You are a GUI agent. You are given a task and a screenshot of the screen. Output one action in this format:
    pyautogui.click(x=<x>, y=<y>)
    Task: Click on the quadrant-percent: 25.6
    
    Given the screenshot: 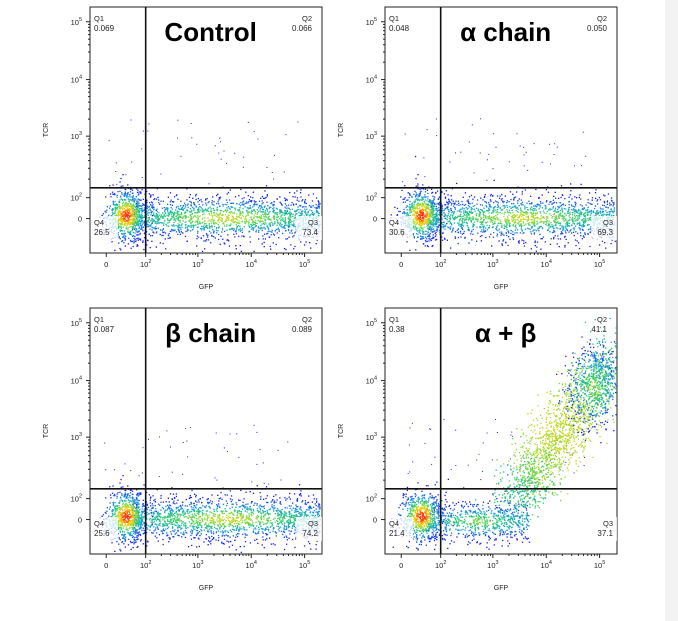 What is the action you would take?
    pyautogui.click(x=102, y=533)
    